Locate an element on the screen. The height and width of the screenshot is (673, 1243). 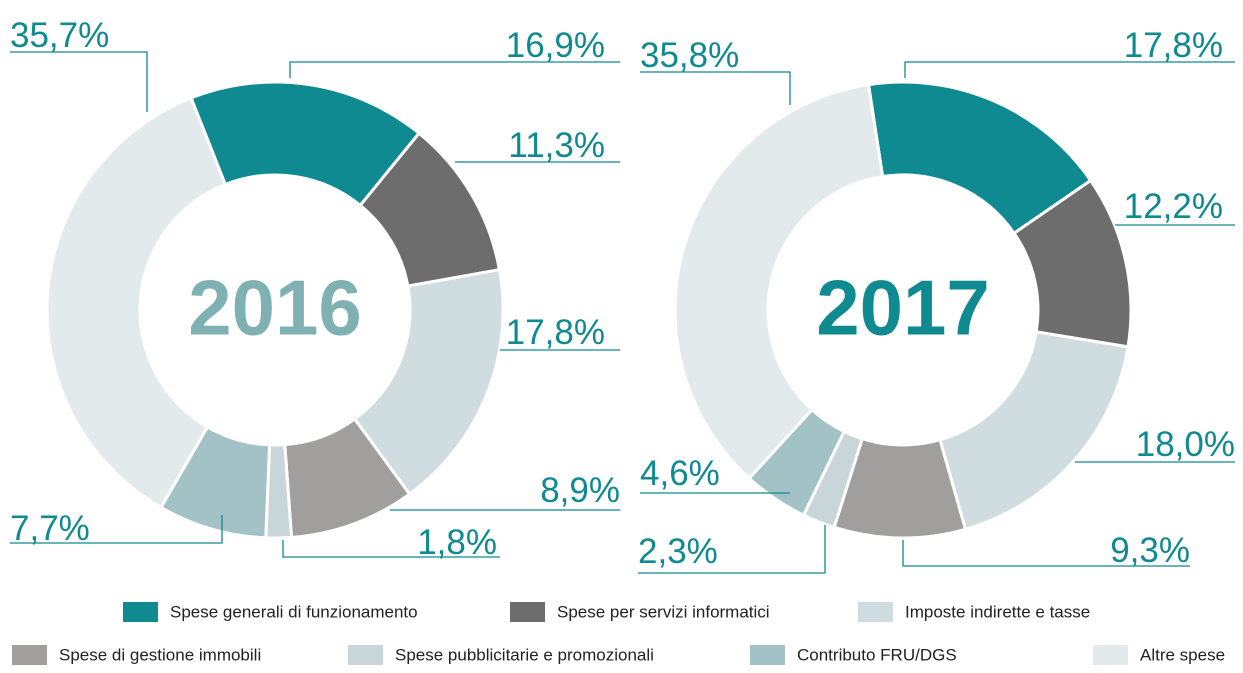
legend-label: Spese pubblicitarie e promozionali is located at coordinates (524, 654).